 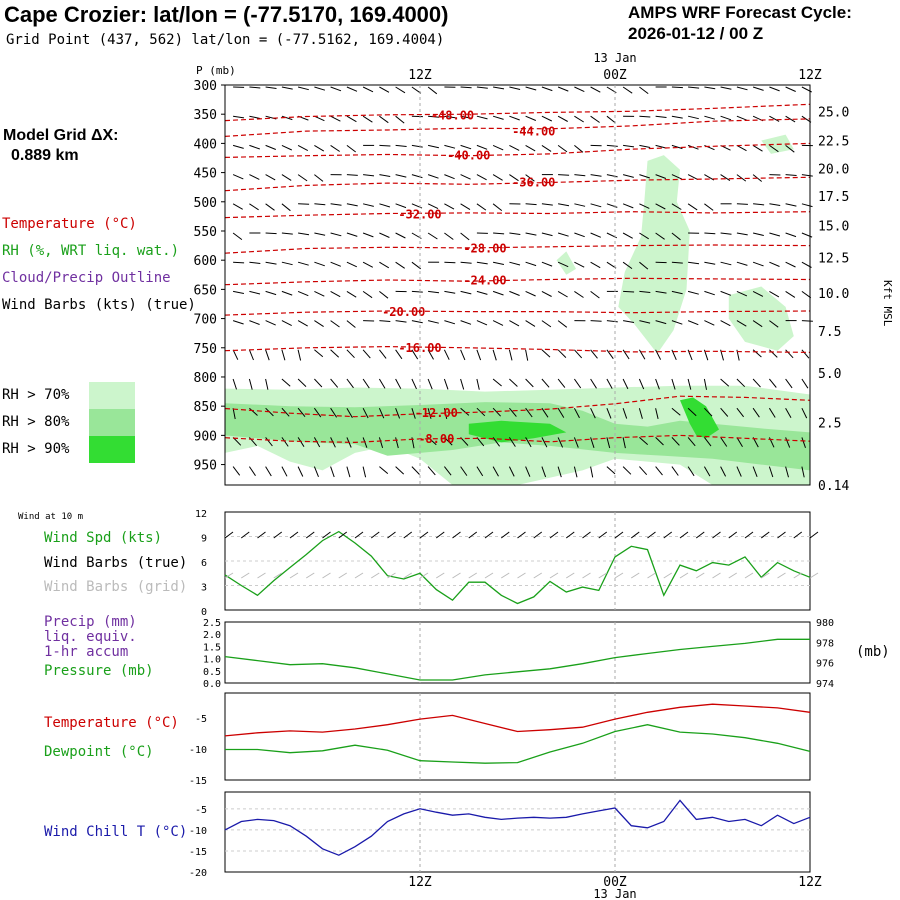 I want to click on pressure-tick-label: 350, so click(x=205, y=115).